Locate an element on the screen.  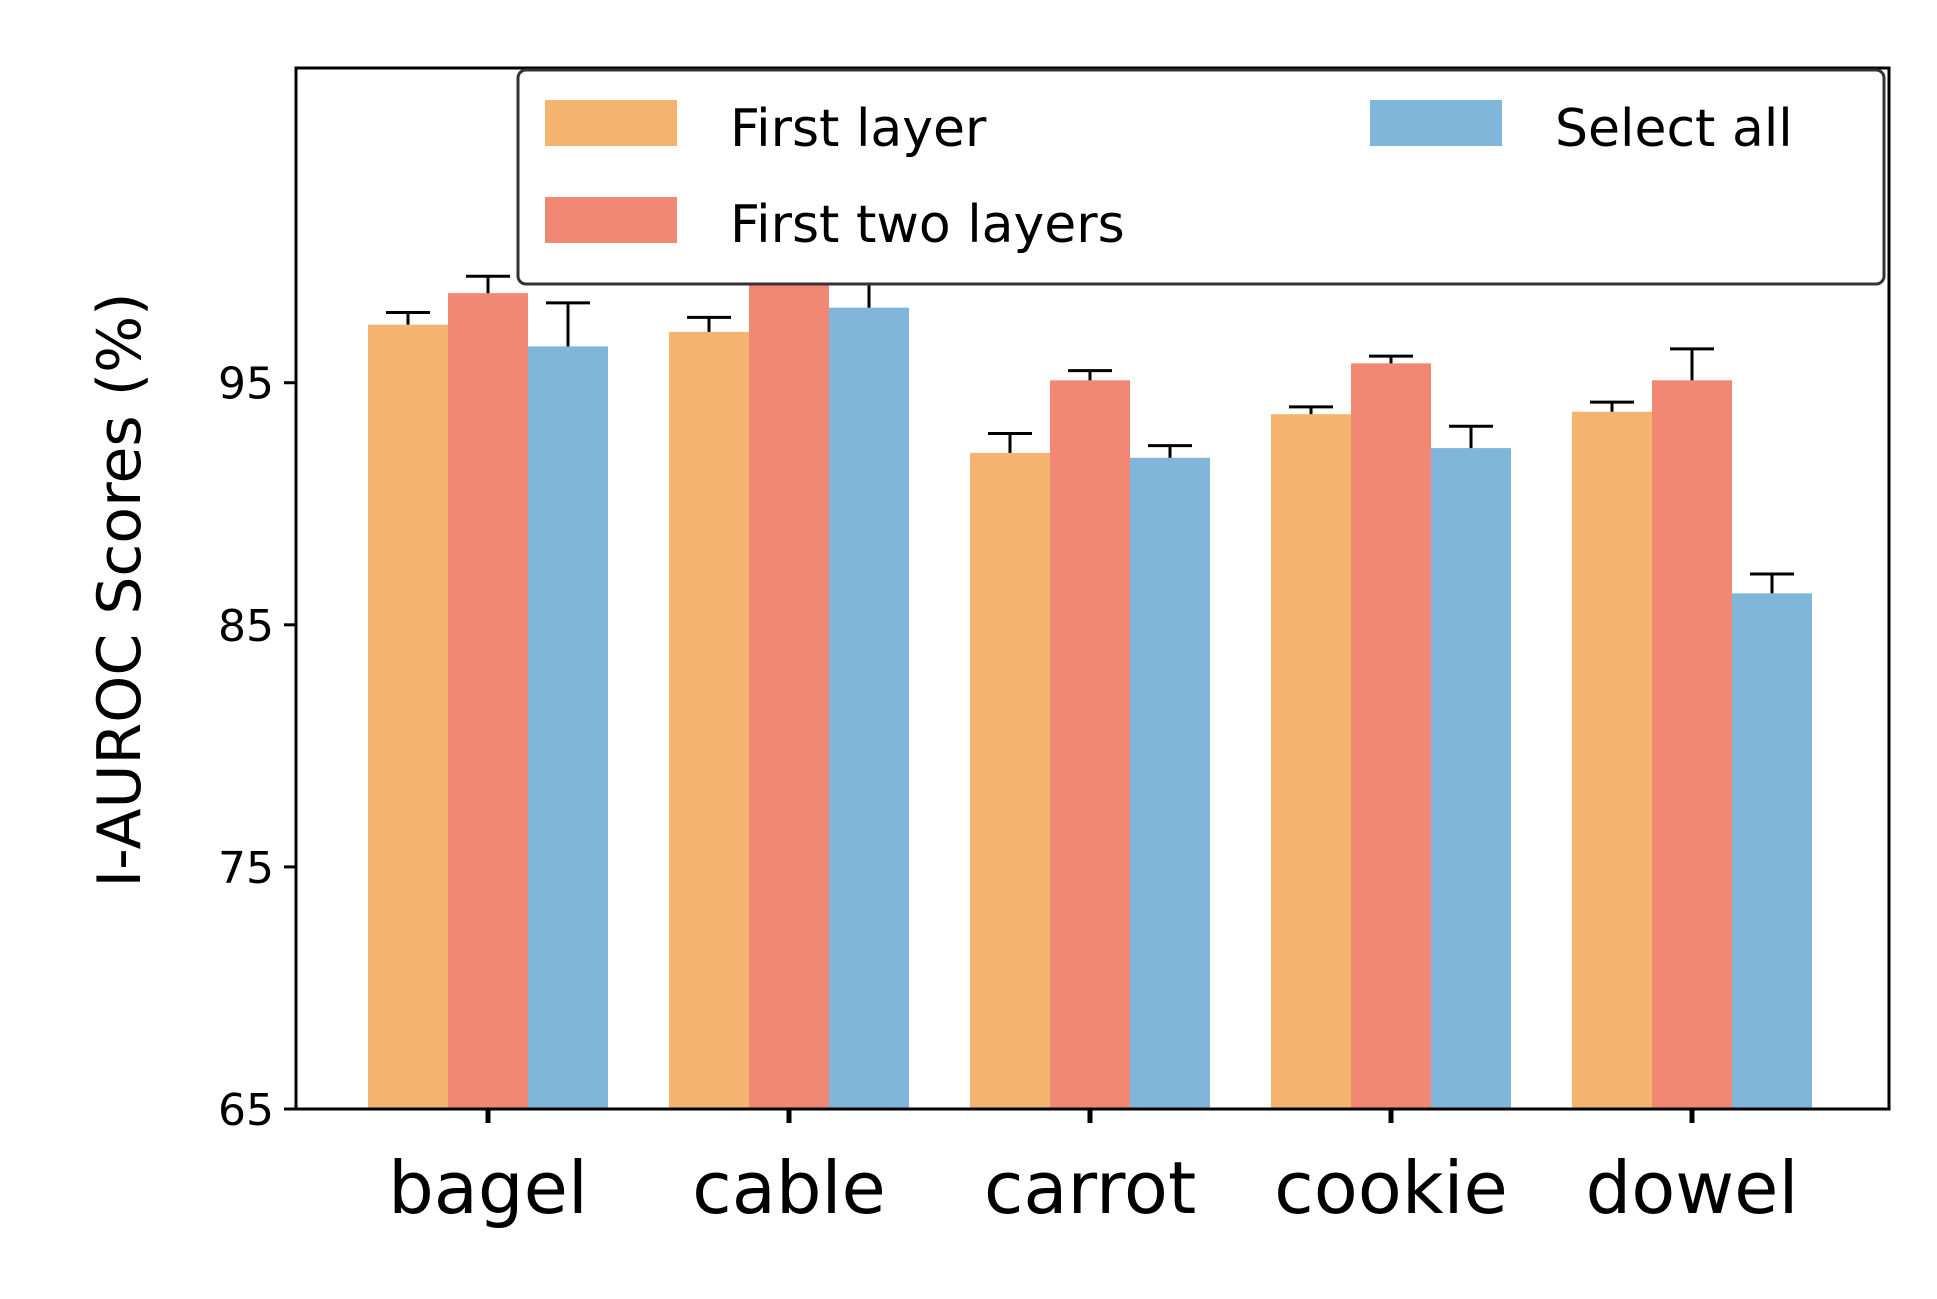
y-tick-label: 65 is located at coordinates (246, 1110).